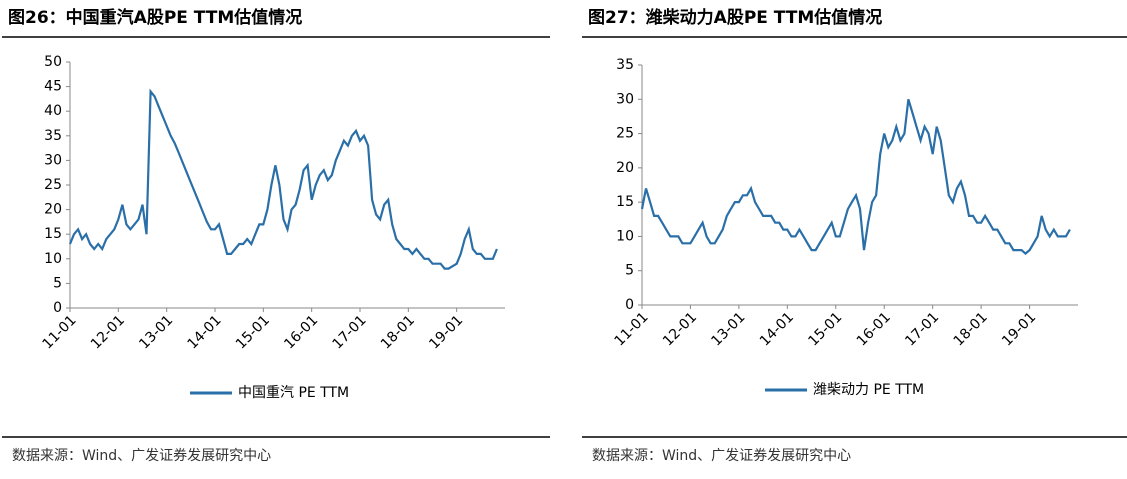 Image resolution: width=1127 pixels, height=479 pixels. What do you see at coordinates (868, 390) in the screenshot?
I see `legend-label: 潍柴动力 PE TTM` at bounding box center [868, 390].